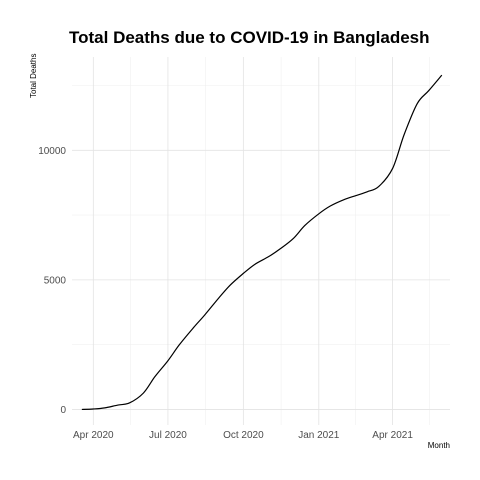 The height and width of the screenshot is (480, 480). I want to click on x-tick-label: Oct 2020, so click(243, 435).